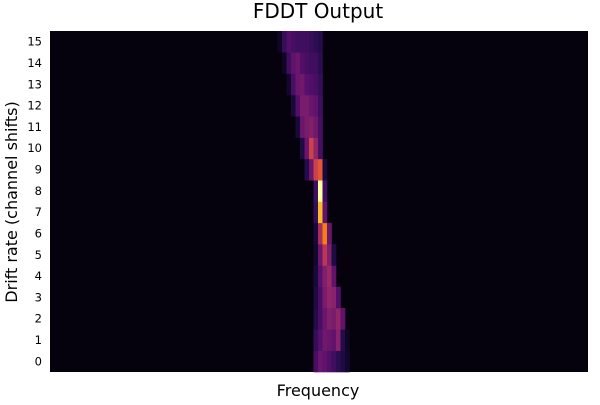 This screenshot has width=600, height=405. Describe the element at coordinates (318, 390) in the screenshot. I see `x-axis-label: Frequency` at that location.